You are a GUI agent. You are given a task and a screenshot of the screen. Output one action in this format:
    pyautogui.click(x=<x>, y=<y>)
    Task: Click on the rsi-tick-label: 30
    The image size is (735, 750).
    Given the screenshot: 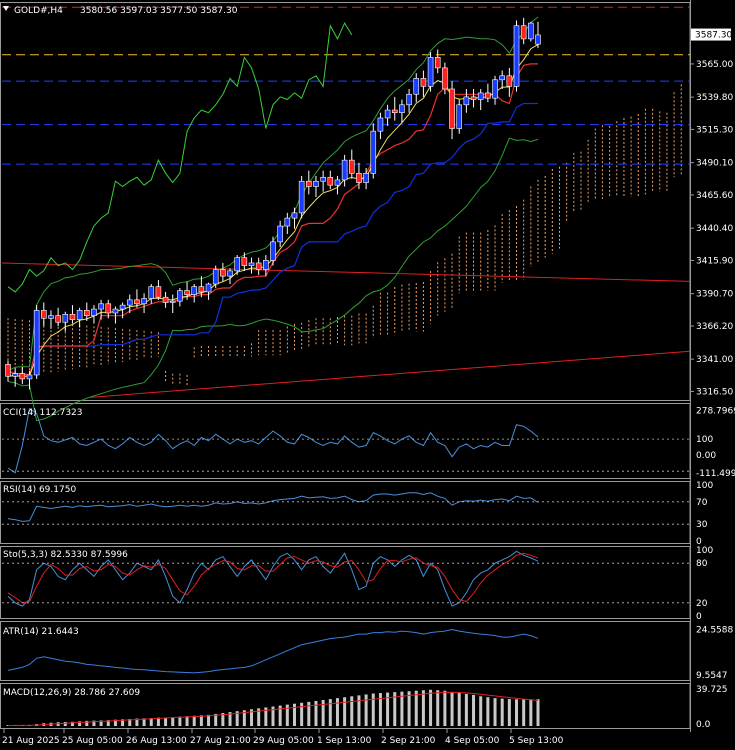 What is the action you would take?
    pyautogui.click(x=702, y=525)
    